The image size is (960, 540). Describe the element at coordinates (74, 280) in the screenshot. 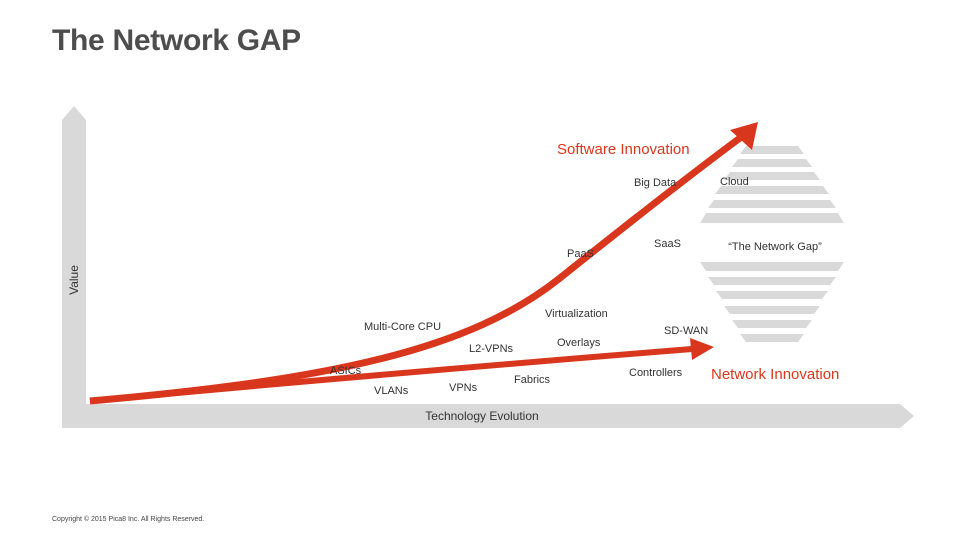

I see `y-axis-label: Value` at that location.